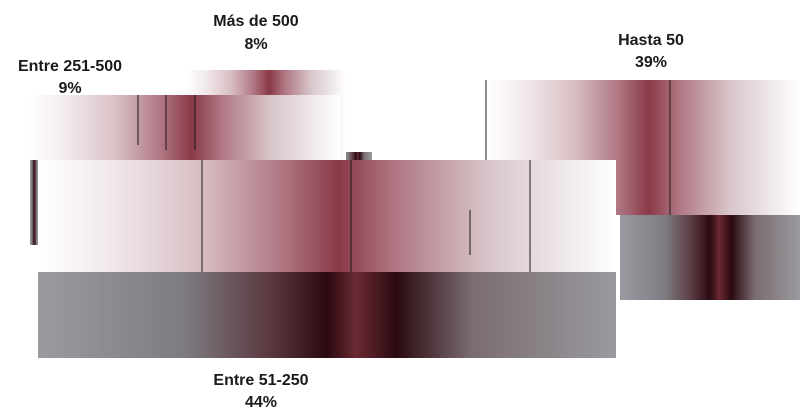  I want to click on slice-value-label: 9%, so click(69, 88).